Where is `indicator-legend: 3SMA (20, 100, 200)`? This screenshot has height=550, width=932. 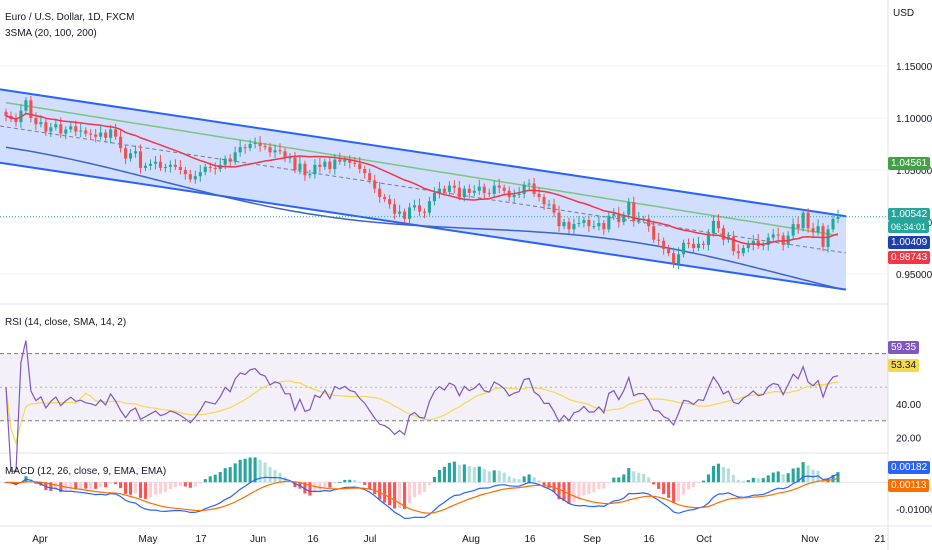 indicator-legend: 3SMA (20, 100, 200) is located at coordinates (51, 33).